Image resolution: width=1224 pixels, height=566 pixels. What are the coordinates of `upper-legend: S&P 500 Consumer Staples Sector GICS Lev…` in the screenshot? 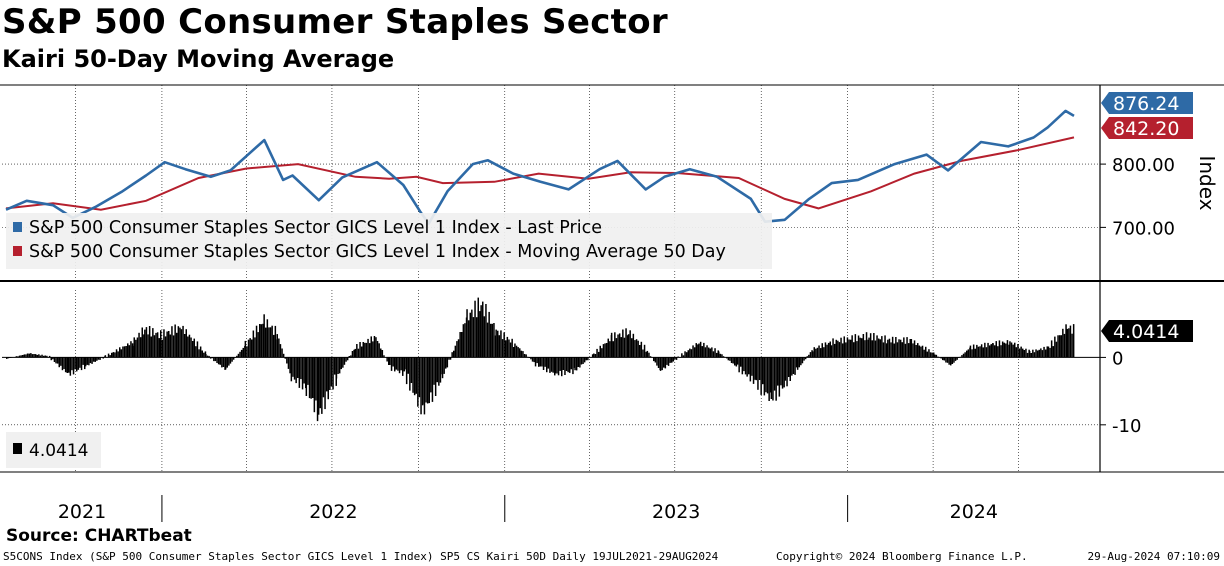 It's located at (389, 241).